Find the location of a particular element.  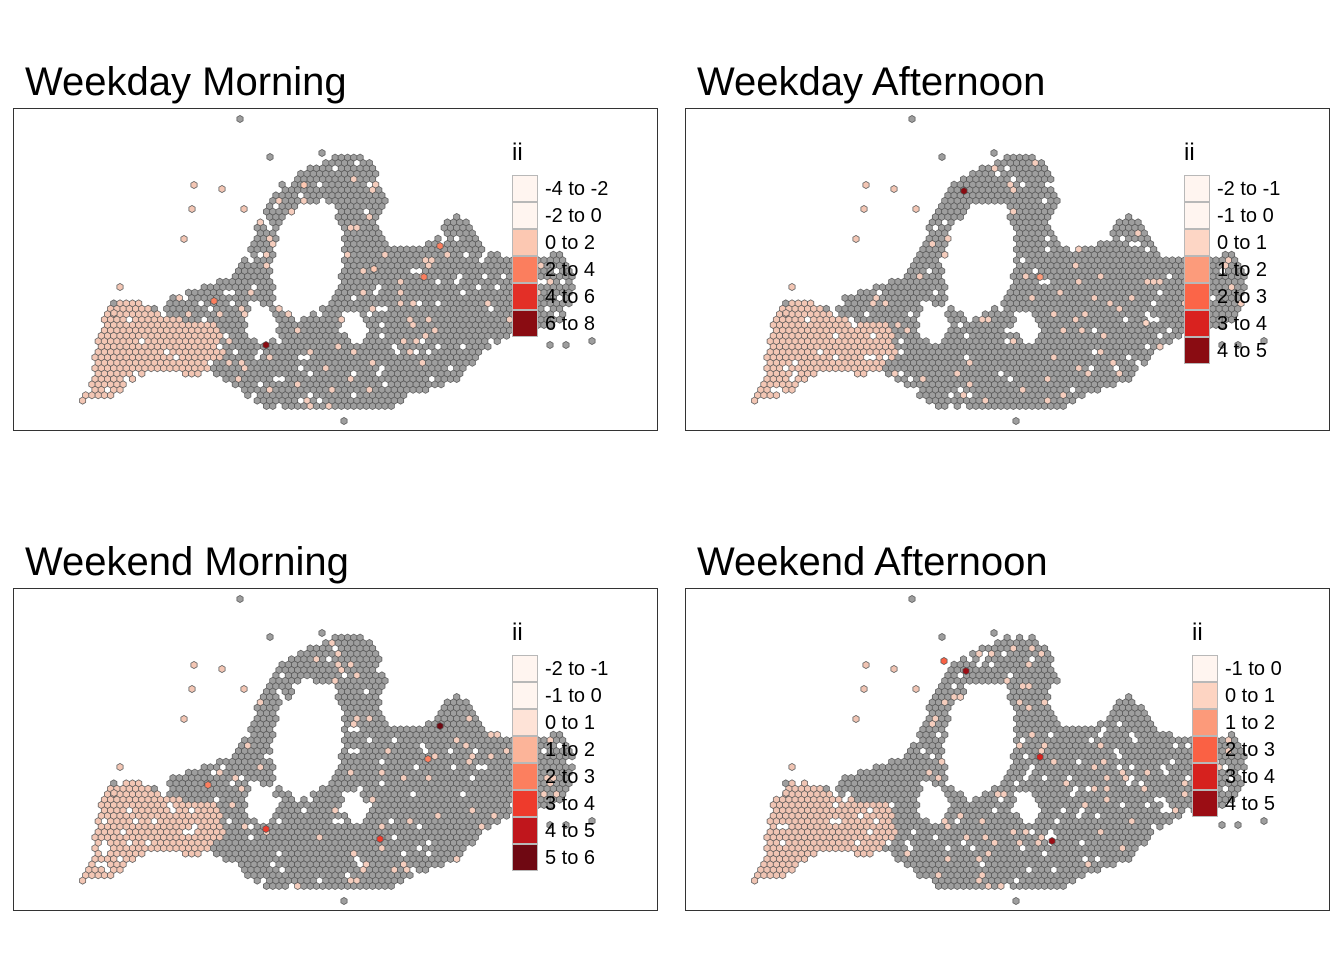

legend-item: 0 to 1 is located at coordinates (1244, 242).